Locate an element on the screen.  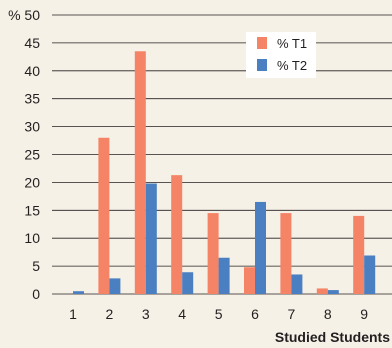
x-axis-label: Studied Students is located at coordinates (332, 337).